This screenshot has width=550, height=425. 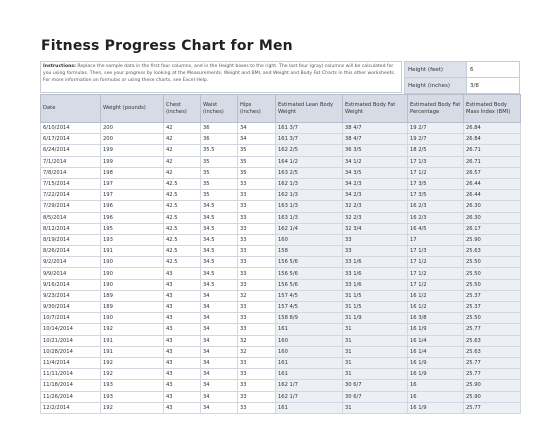 I want to click on table-cell: 195, so click(x=132, y=228).